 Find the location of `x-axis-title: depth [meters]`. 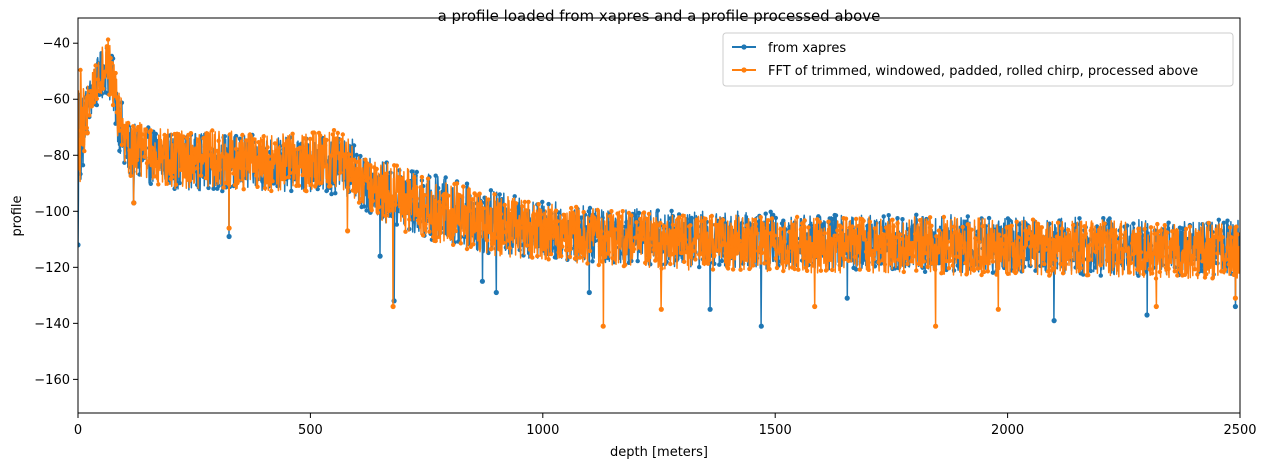

x-axis-title: depth [meters] is located at coordinates (659, 452).